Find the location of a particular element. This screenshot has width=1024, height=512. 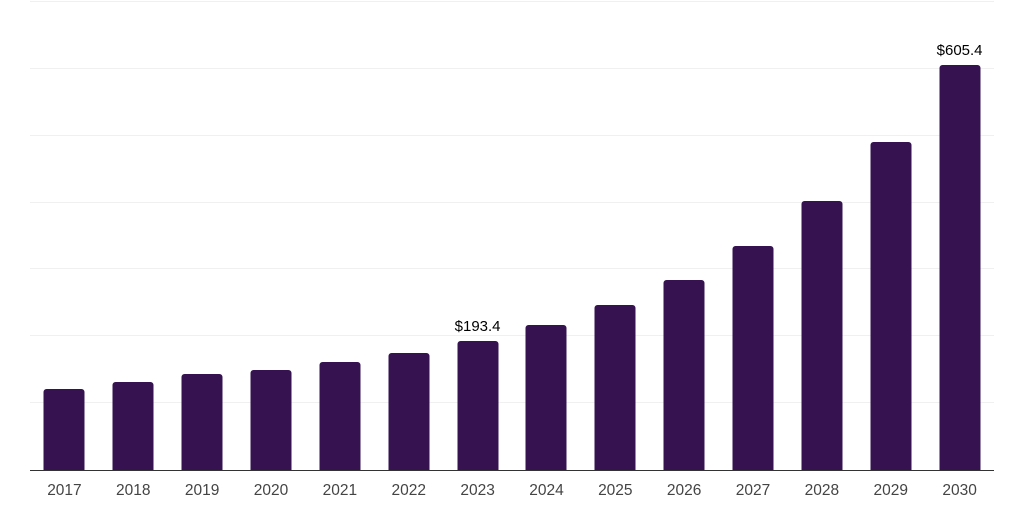

bar-value-label-2023: $193.4 is located at coordinates (477, 326).